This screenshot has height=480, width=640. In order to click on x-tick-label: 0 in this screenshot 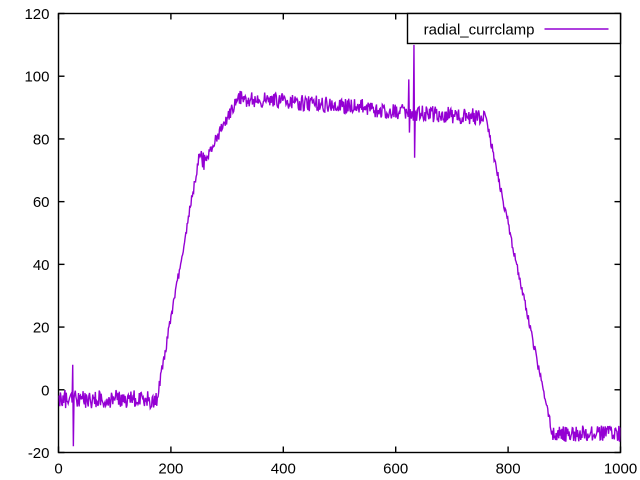, I will do `click(58, 469)`.